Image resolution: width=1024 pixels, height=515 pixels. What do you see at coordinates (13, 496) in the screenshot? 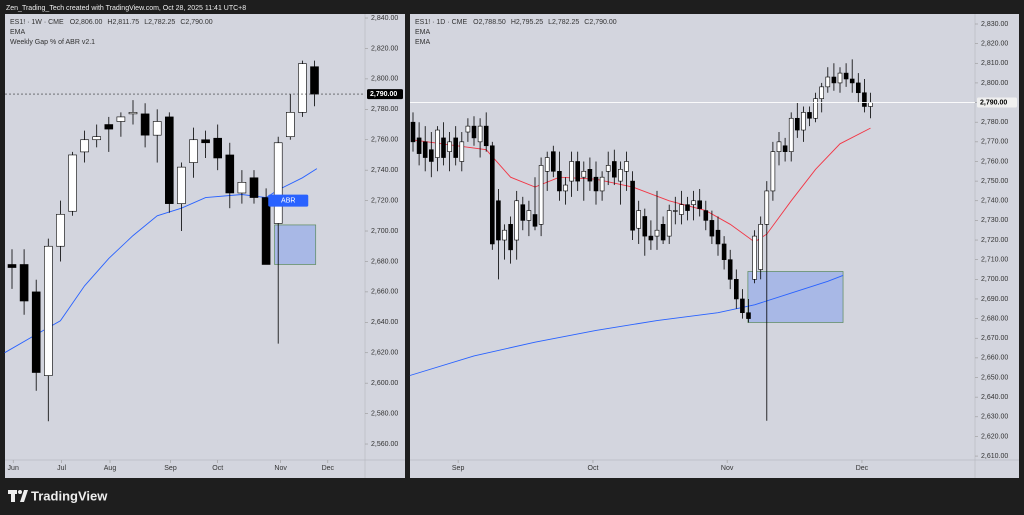
I see `logo-shape` at bounding box center [13, 496].